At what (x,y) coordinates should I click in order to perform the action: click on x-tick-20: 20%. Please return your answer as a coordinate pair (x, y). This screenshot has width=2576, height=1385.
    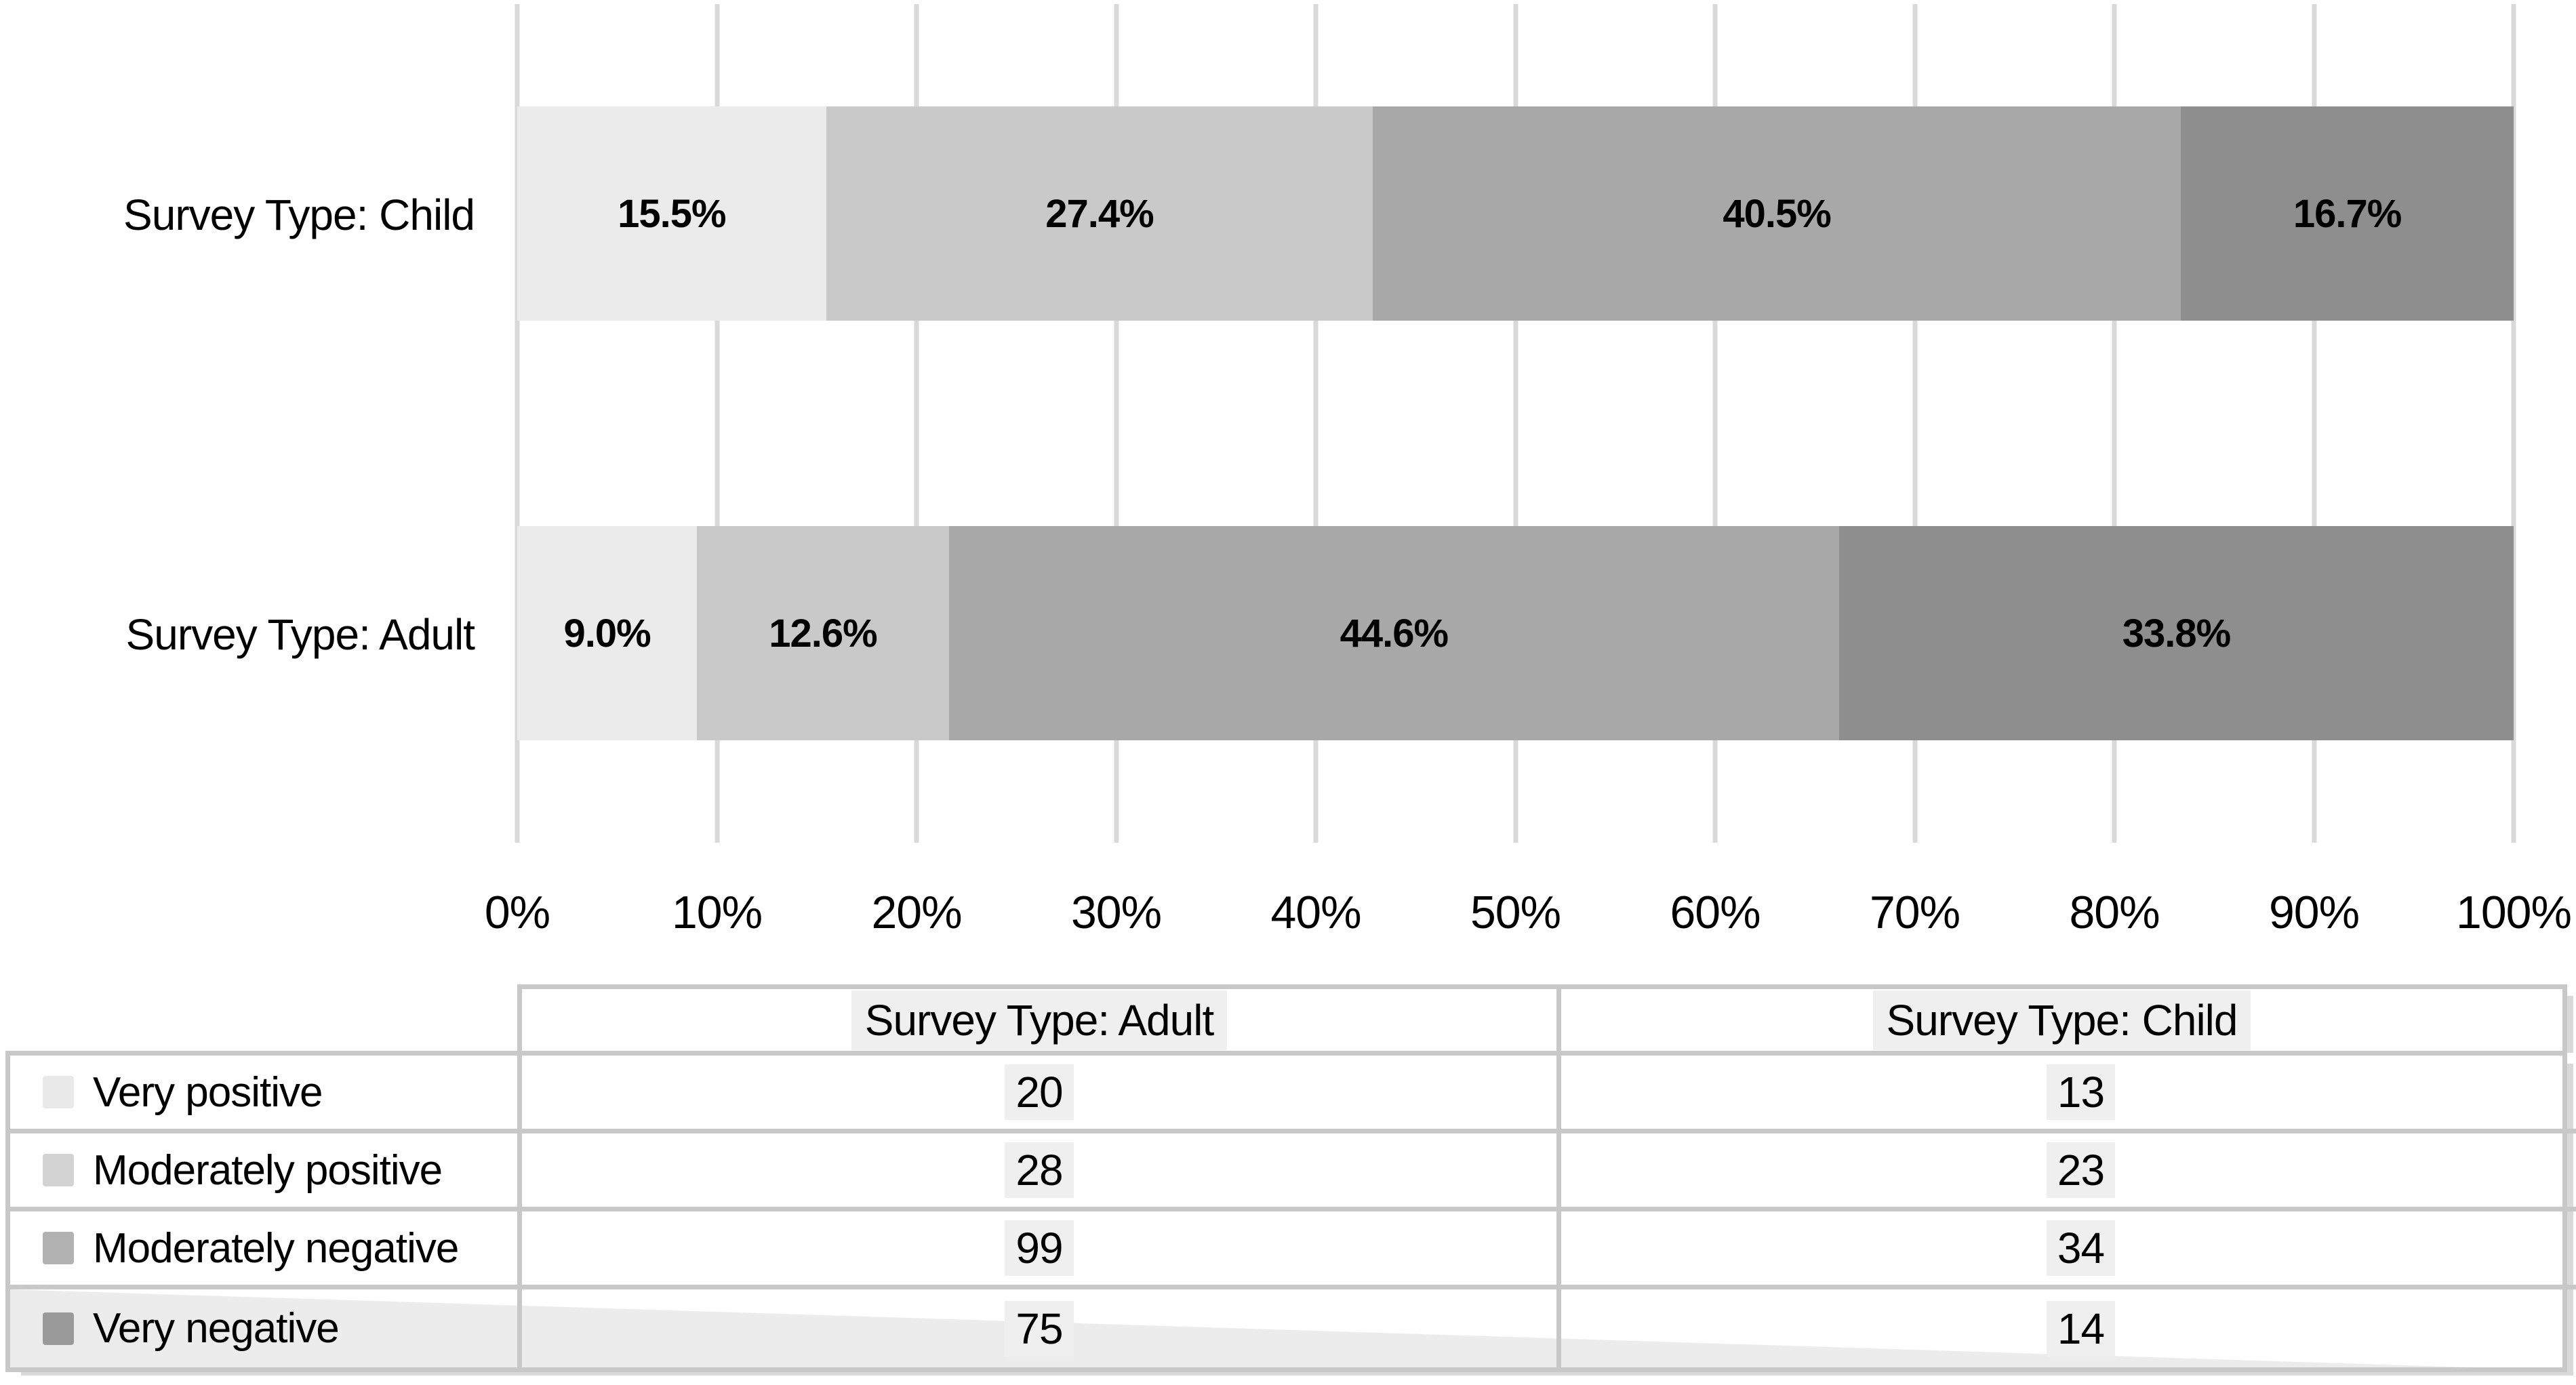
    Looking at the image, I should click on (916, 912).